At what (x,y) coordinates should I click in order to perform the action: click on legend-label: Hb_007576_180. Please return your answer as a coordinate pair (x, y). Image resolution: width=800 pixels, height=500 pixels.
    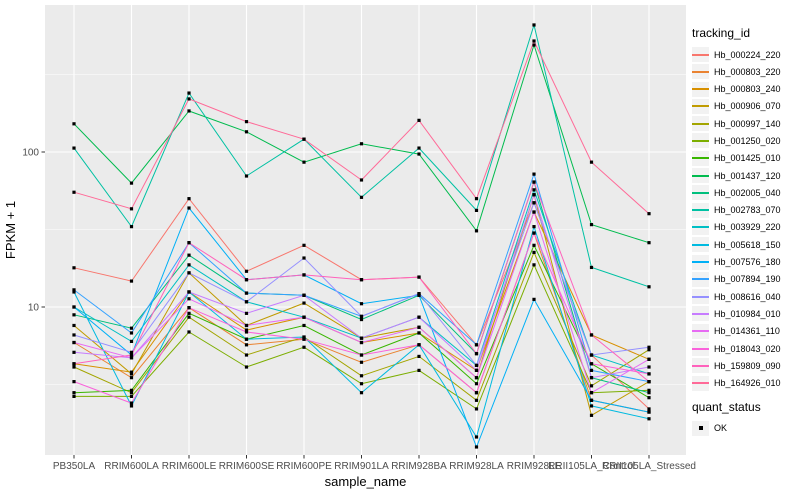
    Looking at the image, I should click on (747, 262).